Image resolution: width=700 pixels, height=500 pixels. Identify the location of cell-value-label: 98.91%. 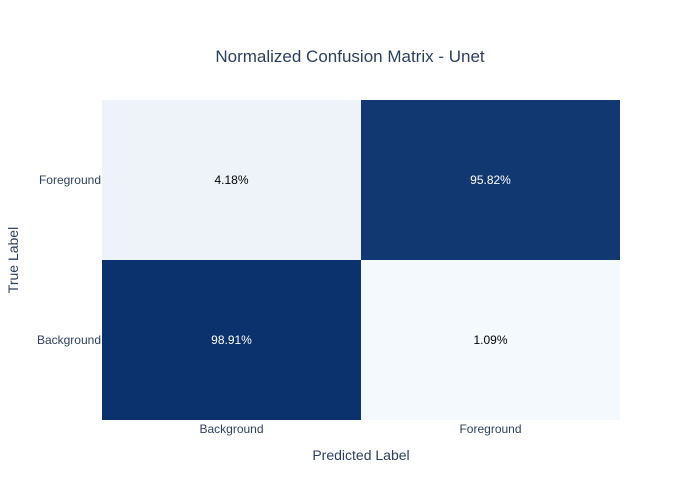
(231, 340).